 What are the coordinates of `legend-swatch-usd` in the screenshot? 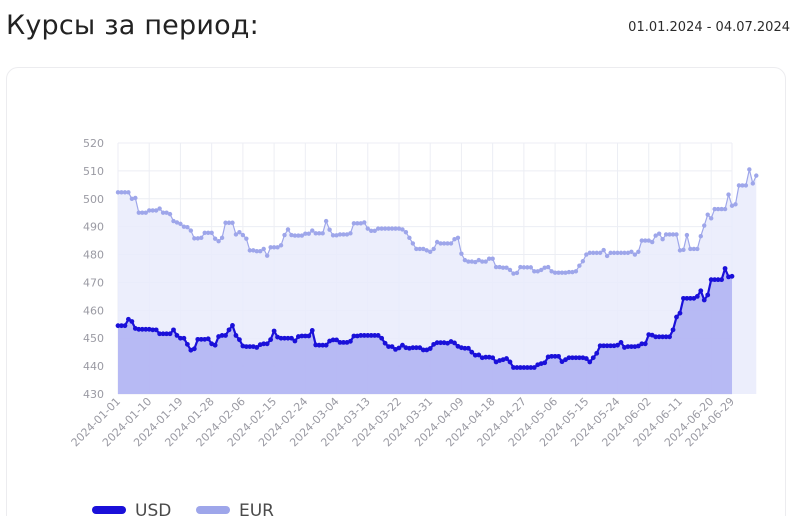 It's located at (109, 510).